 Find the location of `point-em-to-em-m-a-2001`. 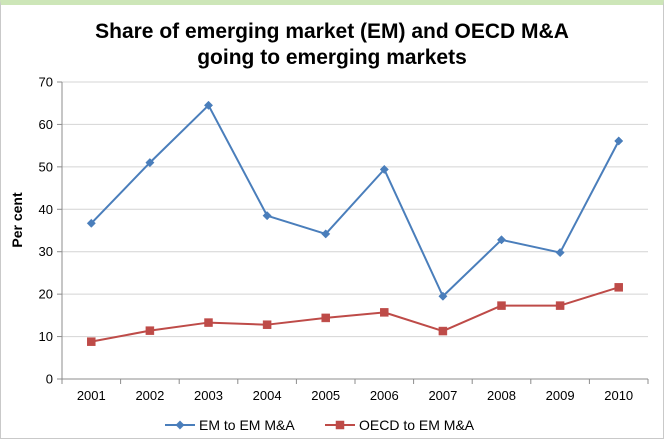

point-em-to-em-m-a-2001 is located at coordinates (91, 223).